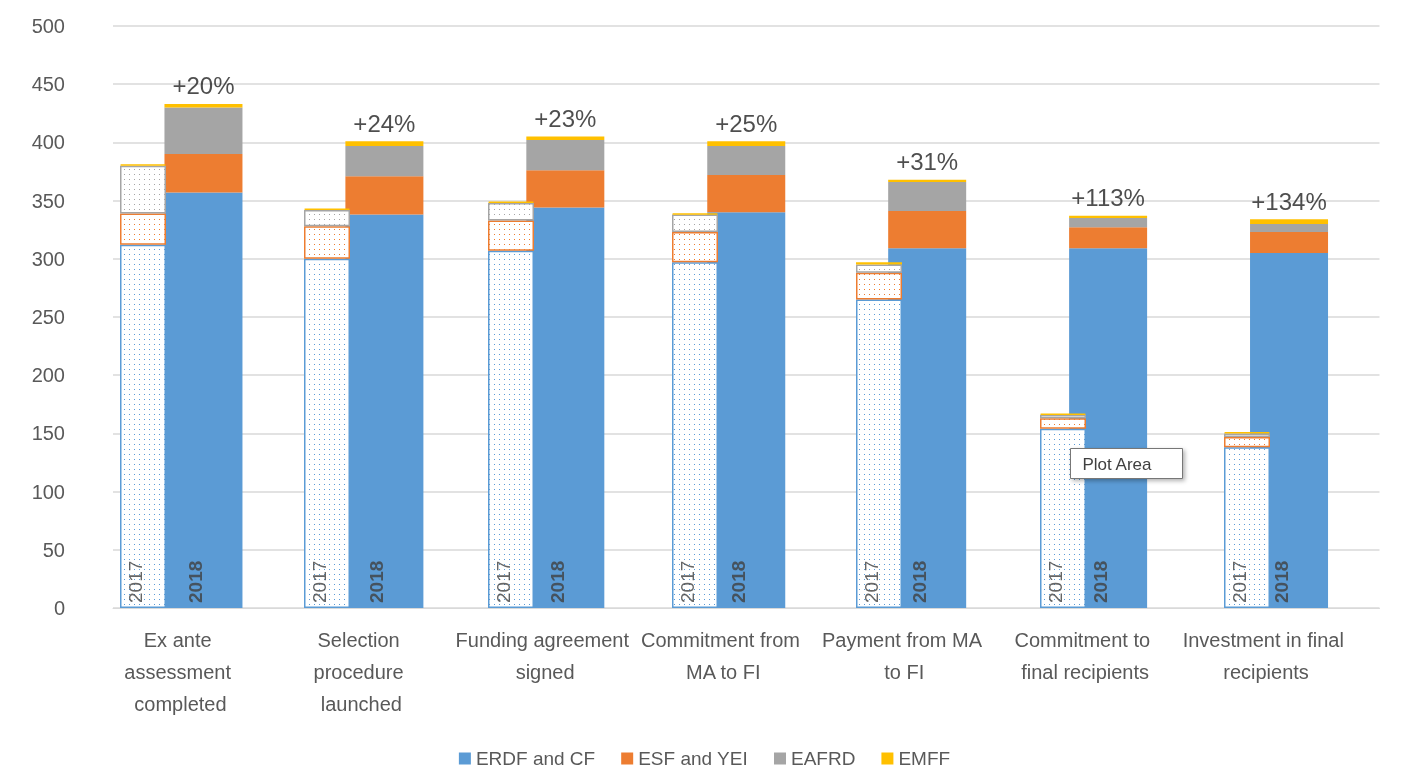 The width and height of the screenshot is (1409, 783). Describe the element at coordinates (384, 123) in the screenshot. I see `annotation: +24%` at that location.